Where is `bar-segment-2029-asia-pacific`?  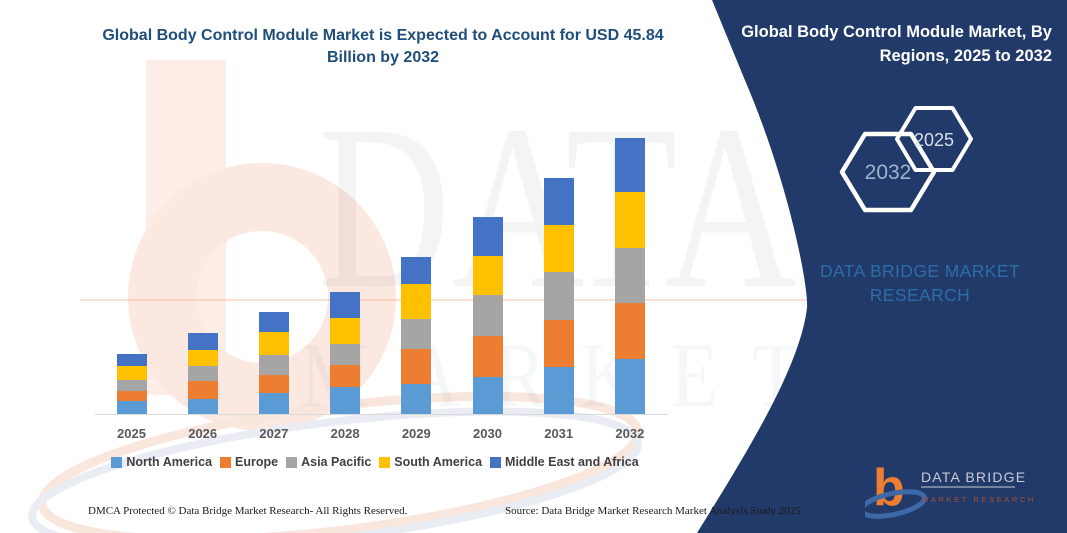
bar-segment-2029-asia-pacific is located at coordinates (416, 333).